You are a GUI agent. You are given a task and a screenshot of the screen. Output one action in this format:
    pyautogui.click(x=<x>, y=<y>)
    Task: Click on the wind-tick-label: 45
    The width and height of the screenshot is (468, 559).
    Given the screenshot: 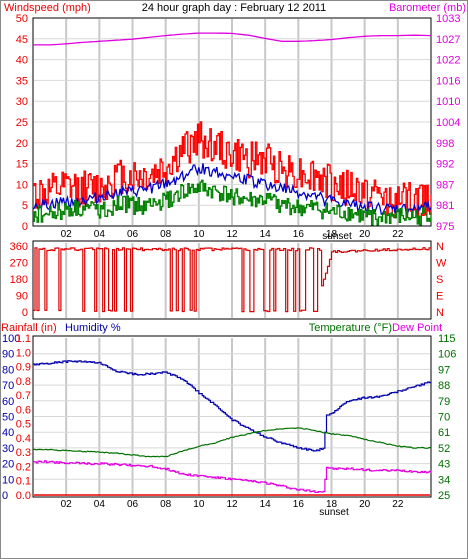 What is the action you would take?
    pyautogui.click(x=22, y=40)
    